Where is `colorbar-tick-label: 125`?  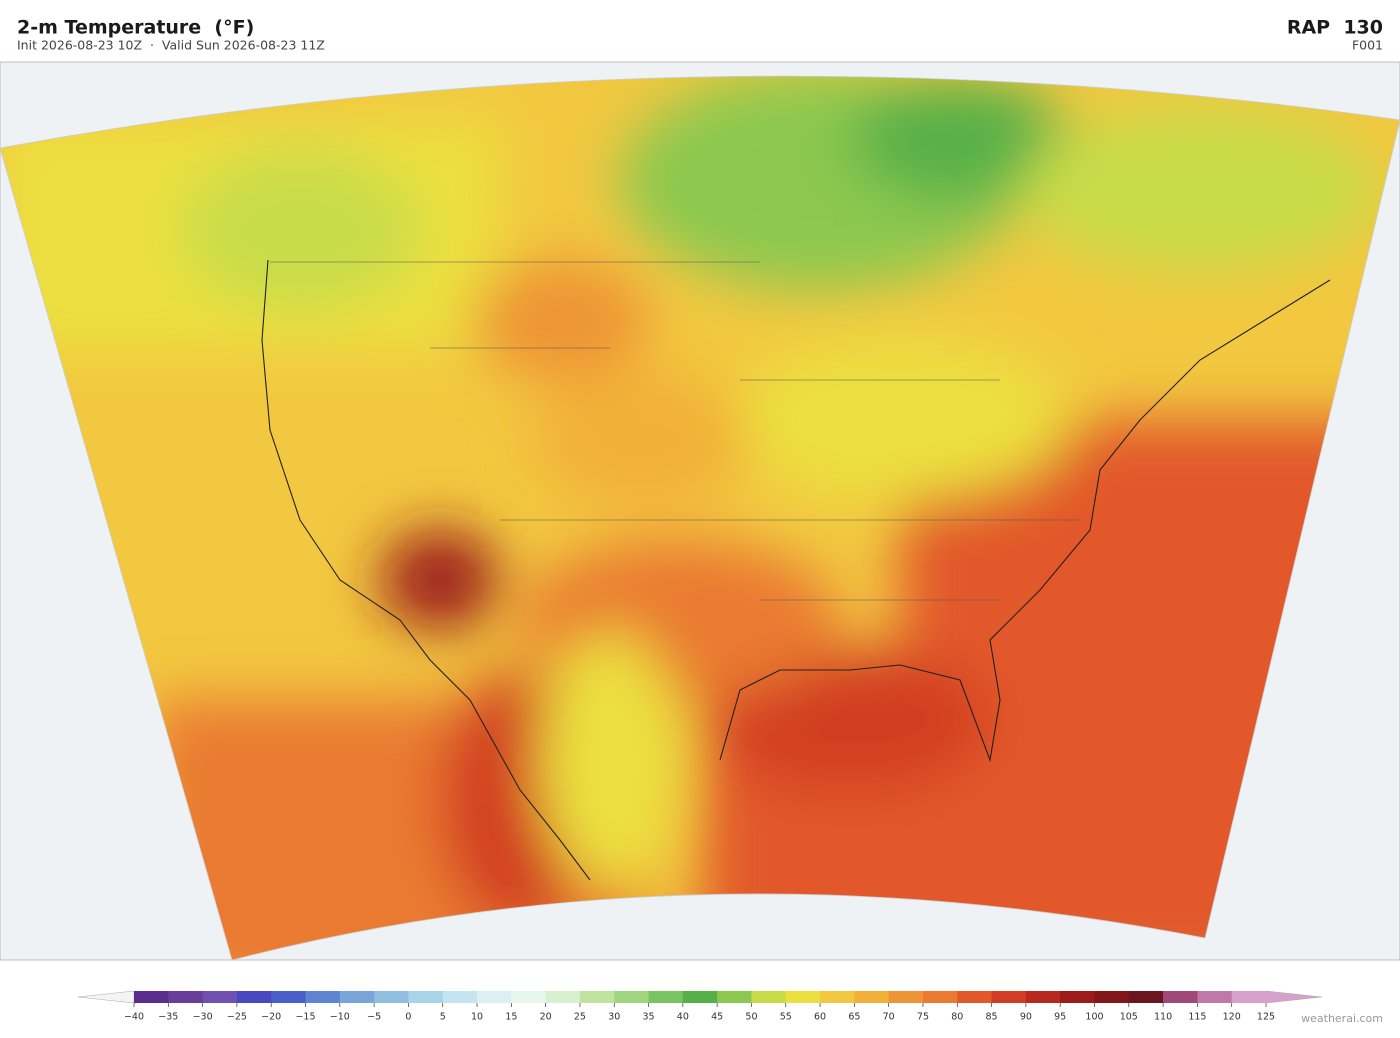
colorbar-tick-label: 125 is located at coordinates (1266, 1017).